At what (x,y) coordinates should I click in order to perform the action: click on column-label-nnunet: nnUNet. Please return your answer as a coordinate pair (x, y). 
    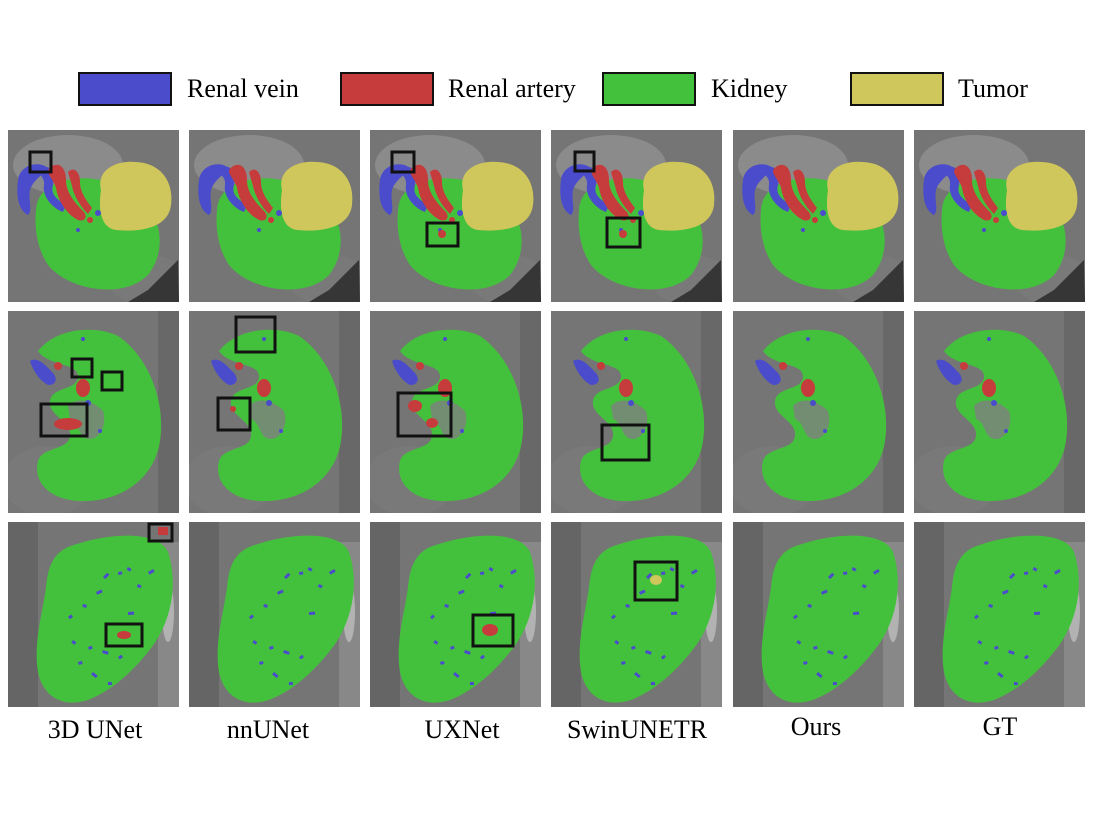
    Looking at the image, I should click on (268, 729).